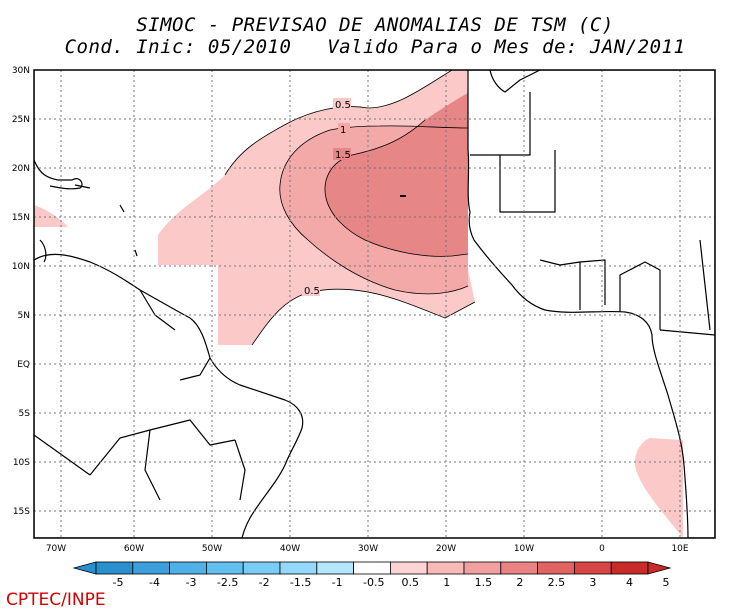 The width and height of the screenshot is (750, 610). Describe the element at coordinates (343, 130) in the screenshot. I see `contour-label-1: 1` at that location.